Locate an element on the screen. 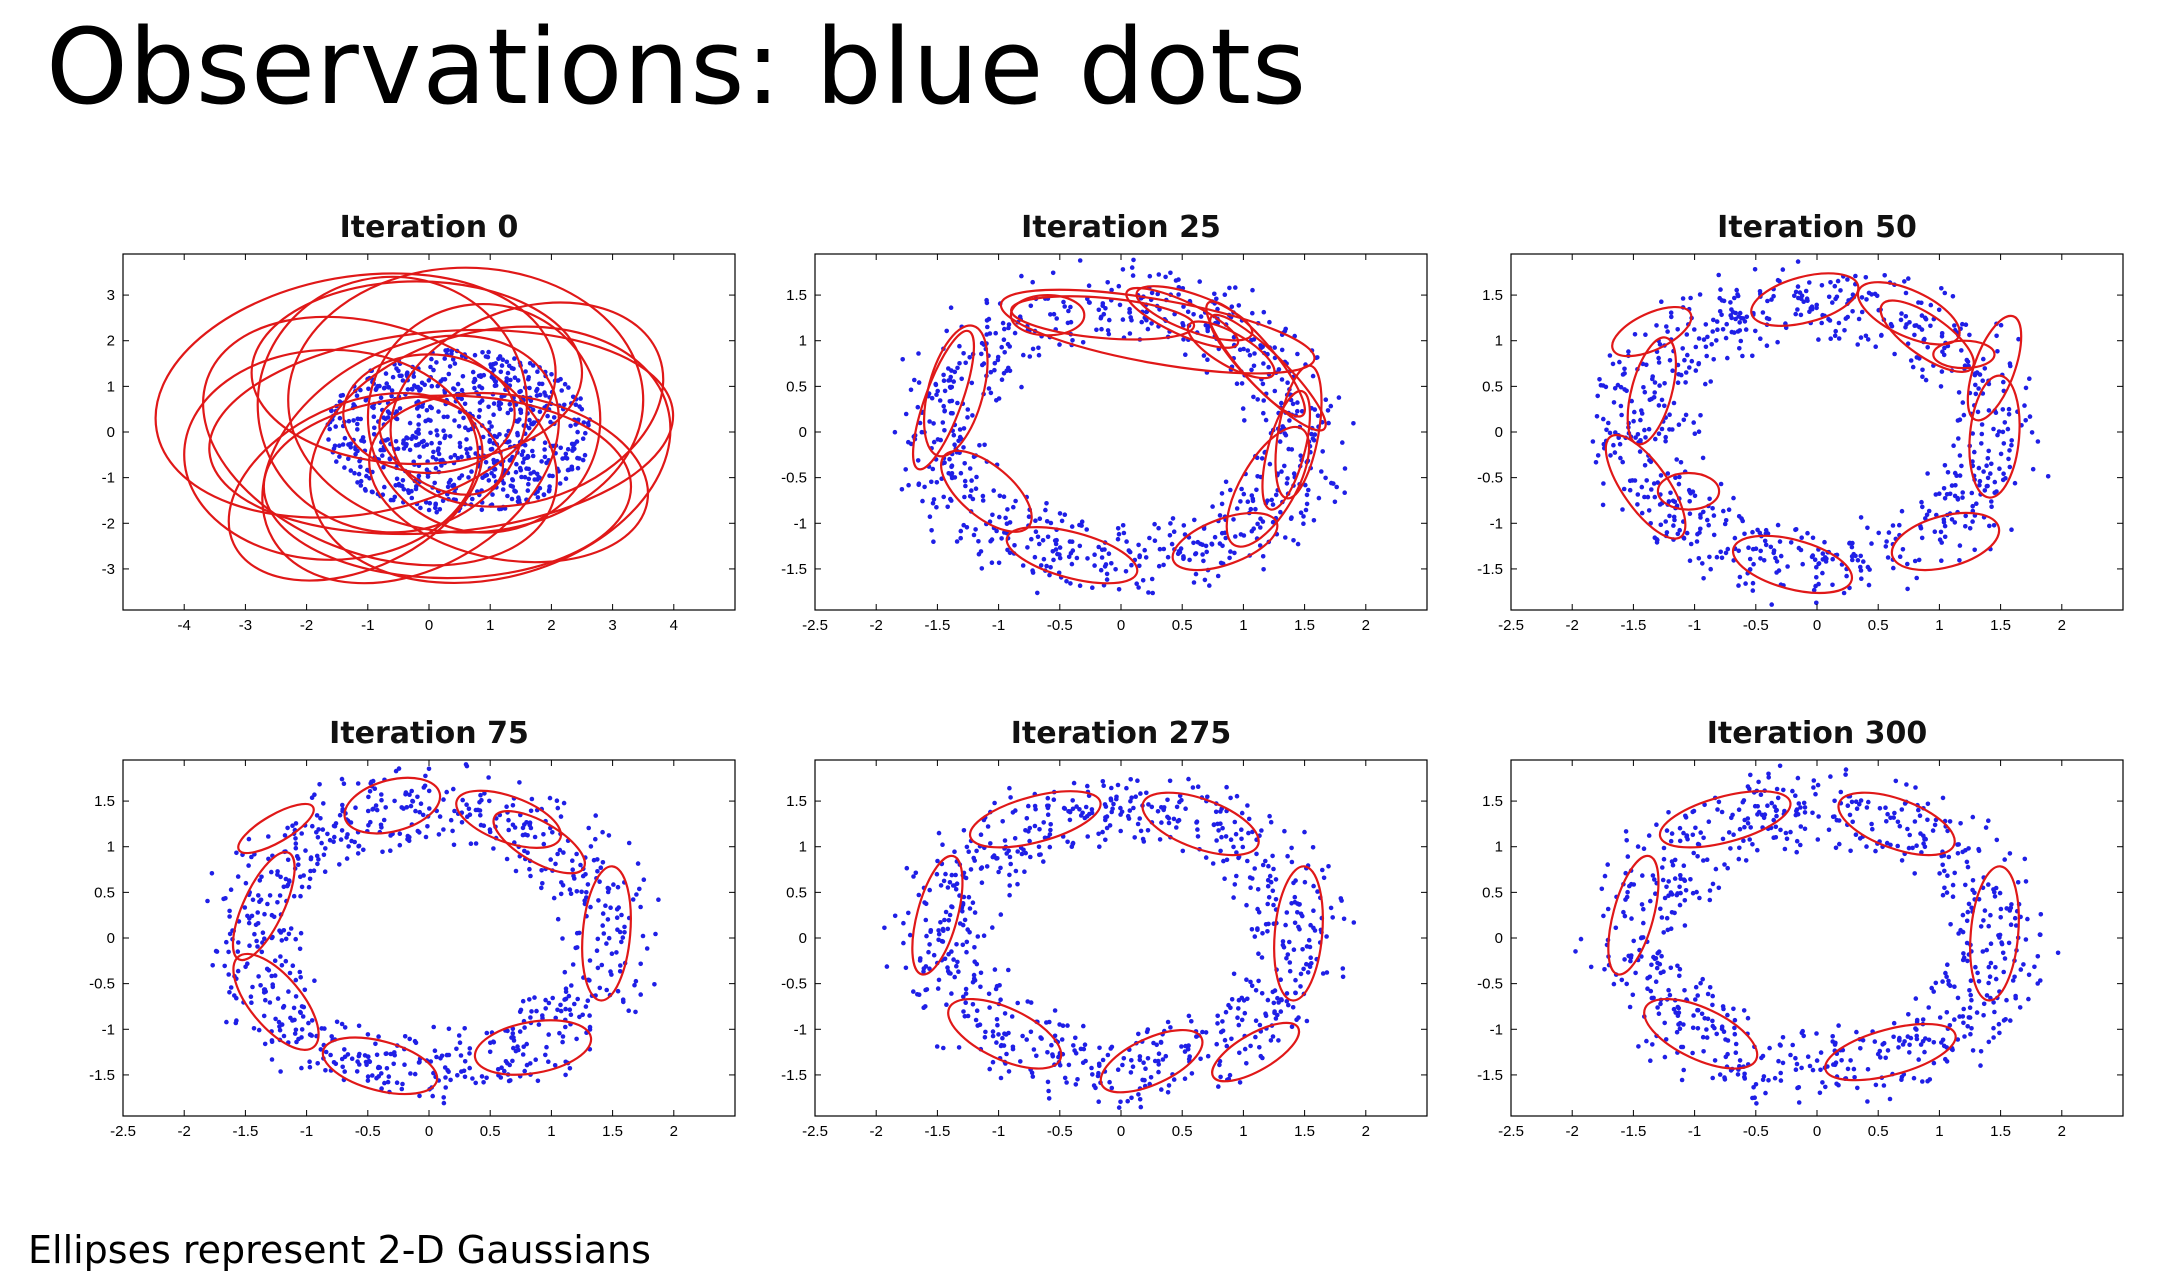  y-tick-label: -0.5 is located at coordinates (794, 478).